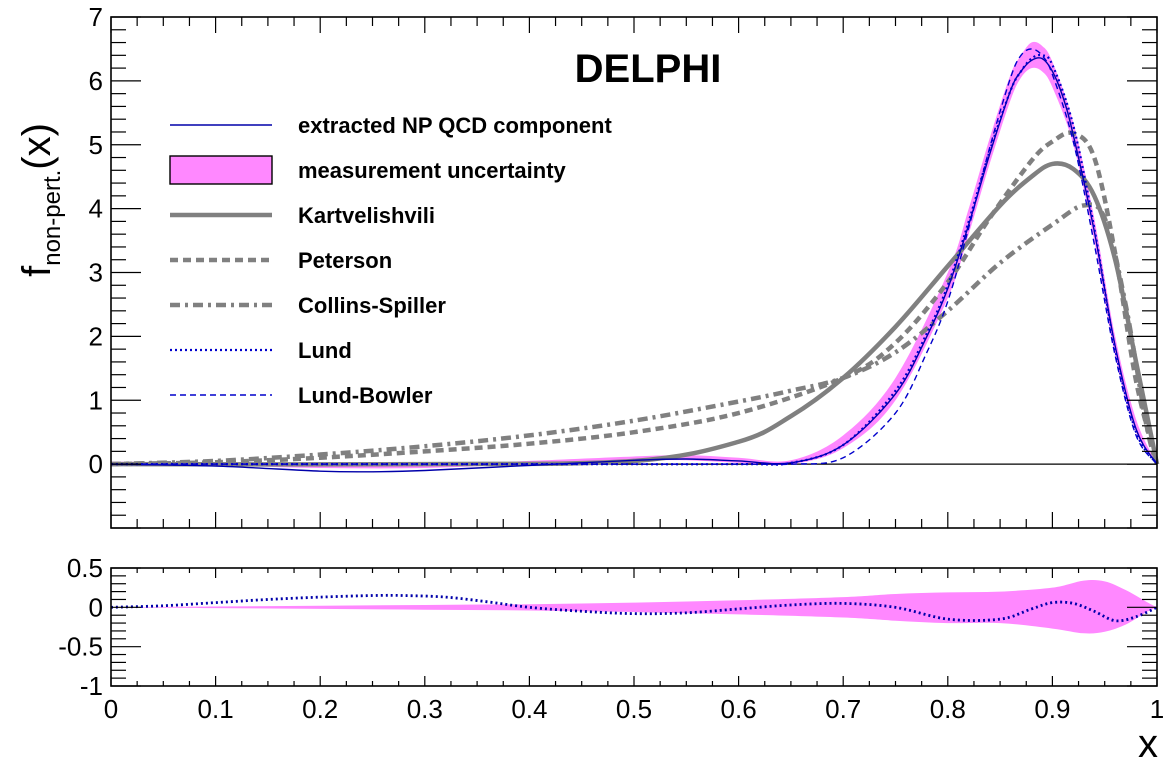 Image resolution: width=1165 pixels, height=761 pixels. Describe the element at coordinates (96, 464) in the screenshot. I see `top-y-tick-label: 0` at that location.